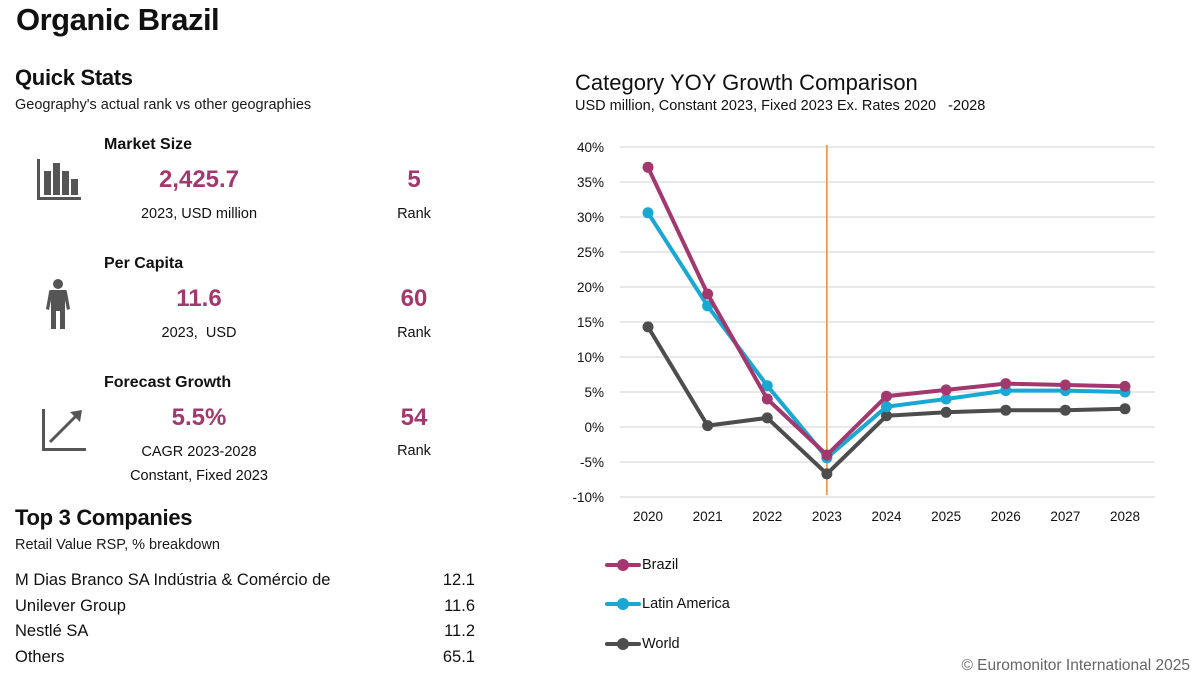 This screenshot has height=696, width=1200. I want to click on legend-label: Brazil, so click(660, 565).